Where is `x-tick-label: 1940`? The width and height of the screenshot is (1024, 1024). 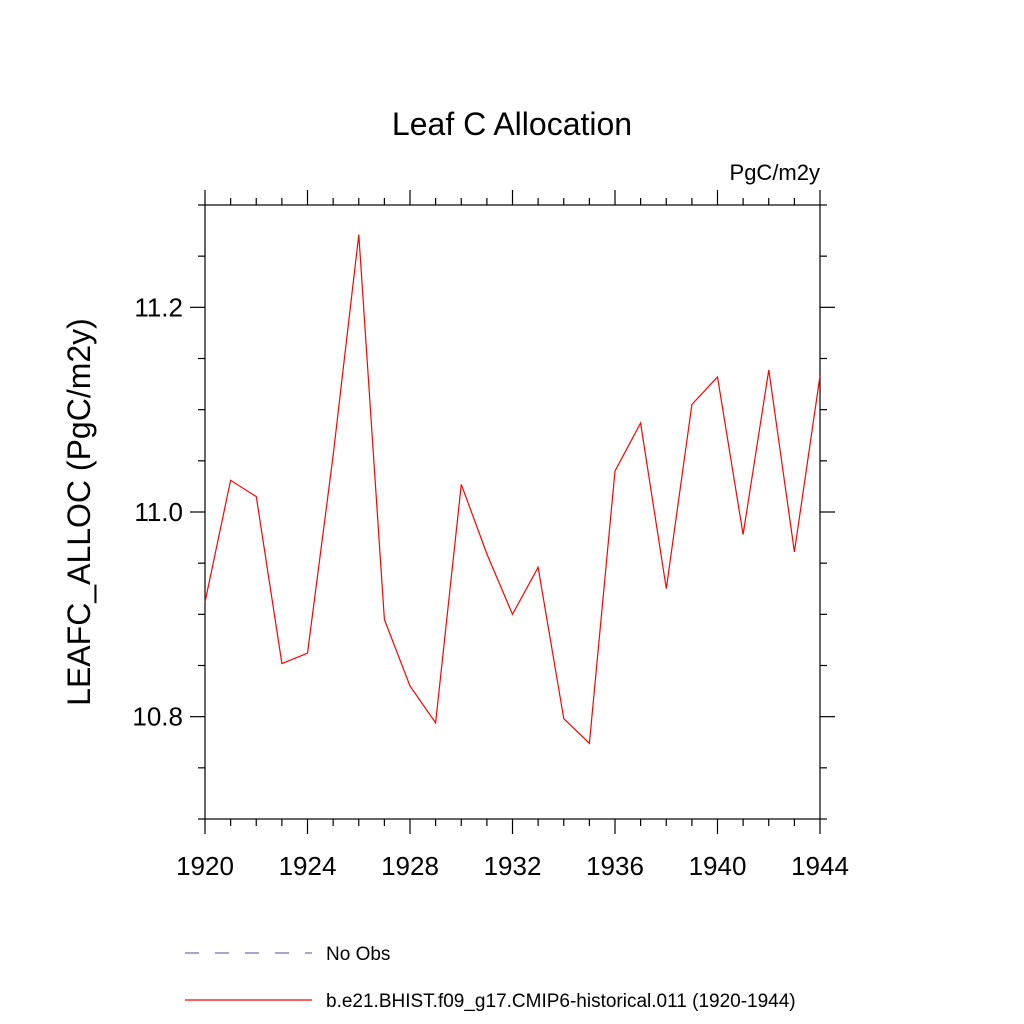 x-tick-label: 1940 is located at coordinates (718, 866).